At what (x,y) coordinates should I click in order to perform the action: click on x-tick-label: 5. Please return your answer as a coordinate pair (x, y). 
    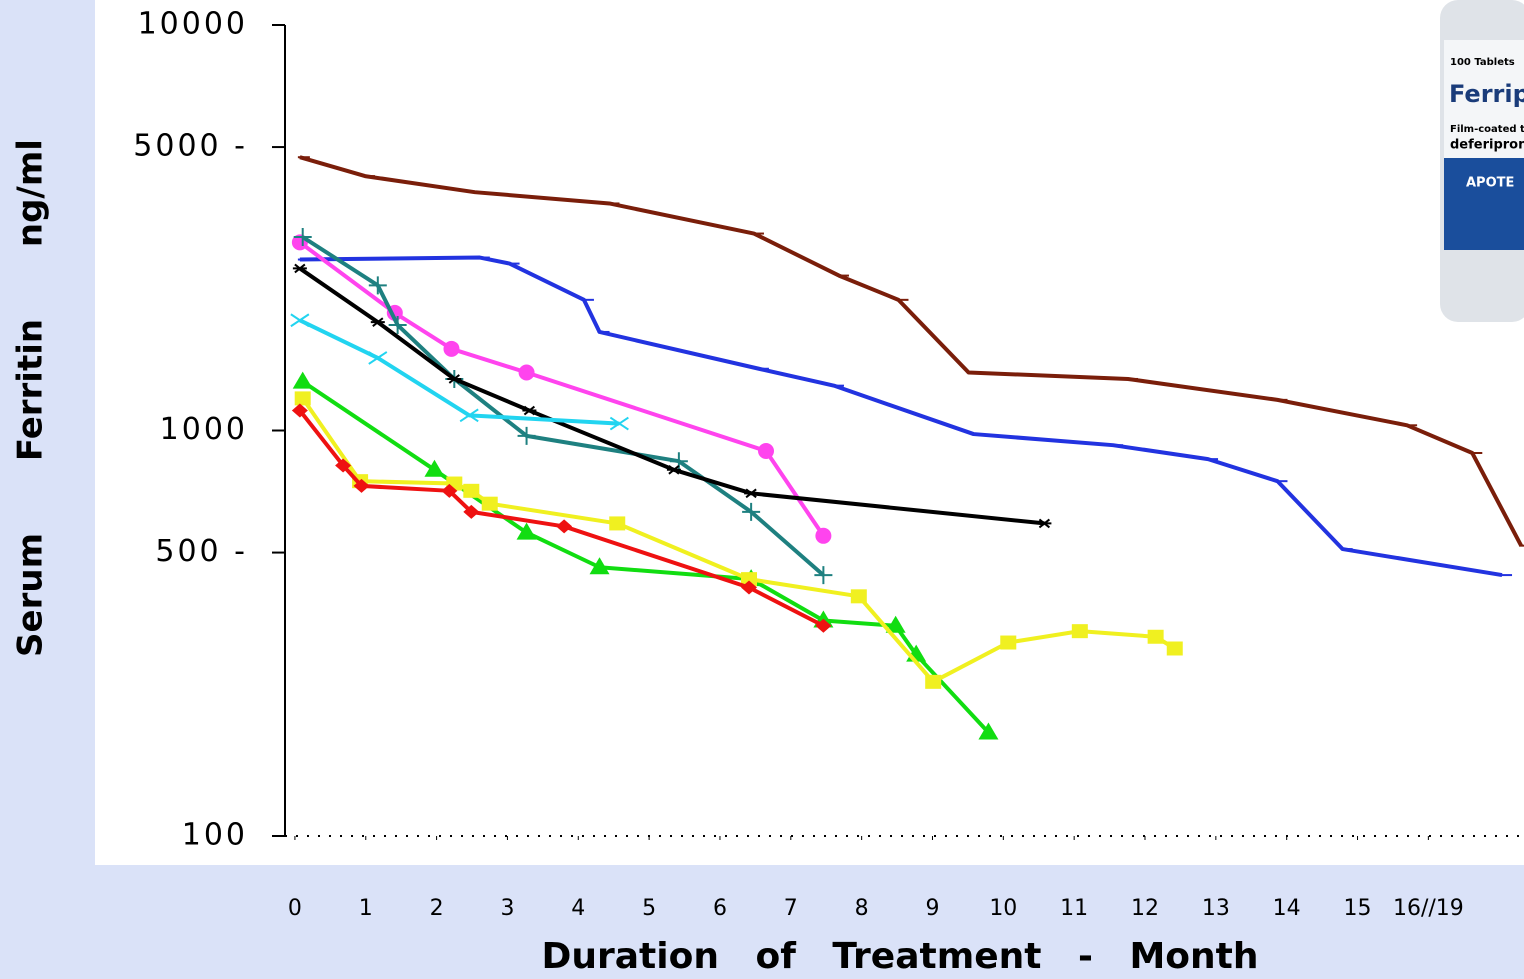
    Looking at the image, I should click on (649, 908).